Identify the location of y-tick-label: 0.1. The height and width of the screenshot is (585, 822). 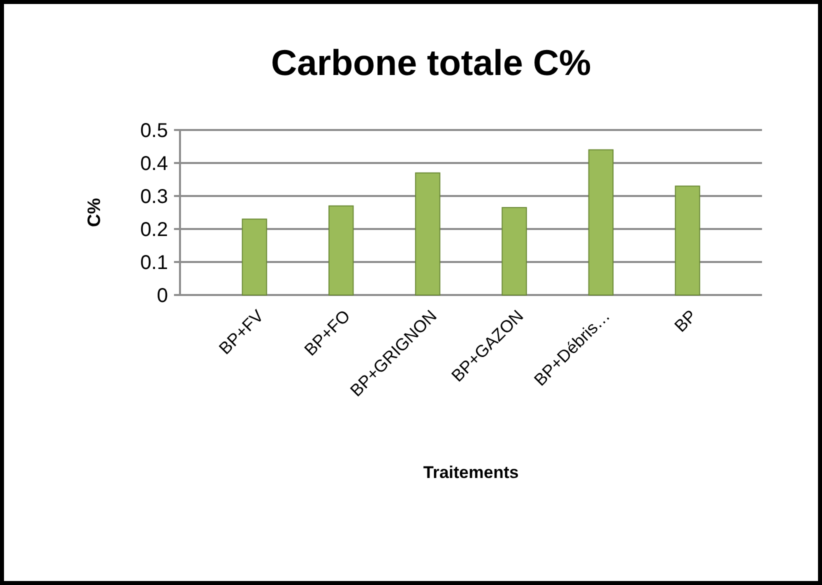
(154, 263).